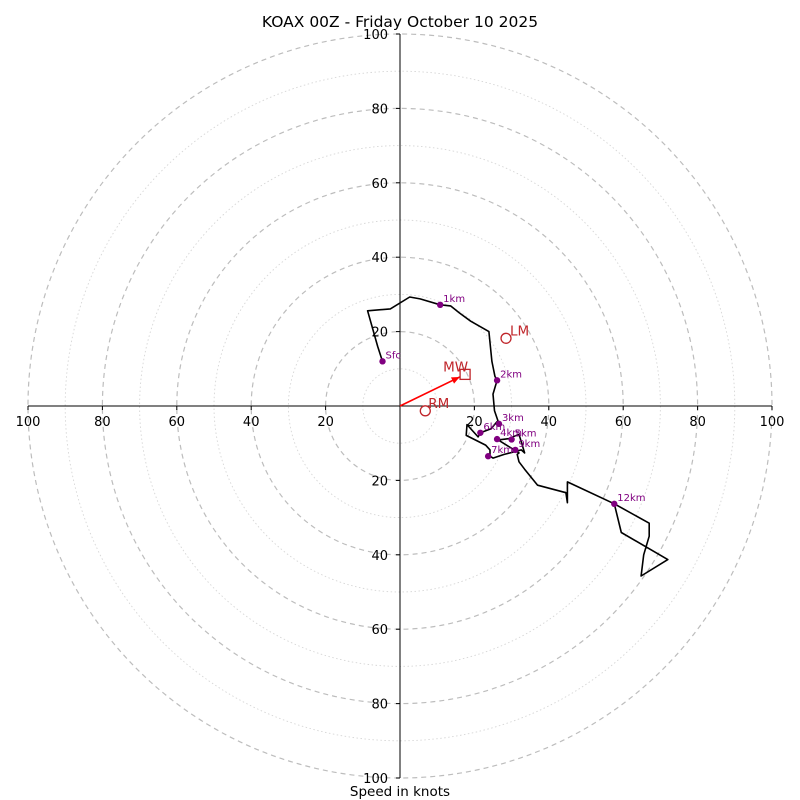 This screenshot has height=800, width=800. What do you see at coordinates (455, 367) in the screenshot?
I see `mean-wind-label: MW` at bounding box center [455, 367].